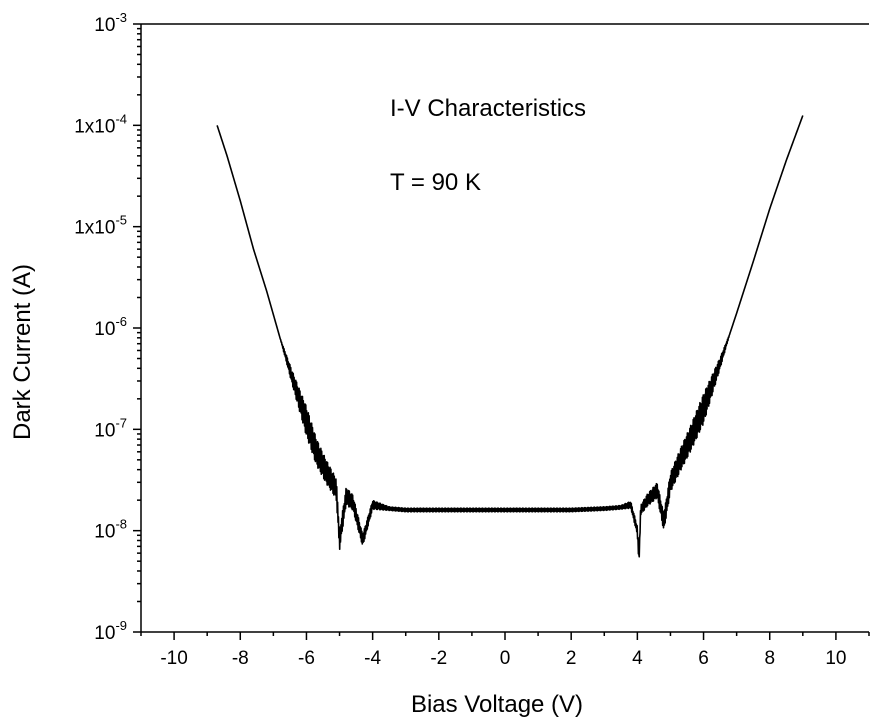 Image resolution: width=878 pixels, height=723 pixels. What do you see at coordinates (100, 124) in the screenshot?
I see `y-tick-label: 1x10⁻⁴` at bounding box center [100, 124].